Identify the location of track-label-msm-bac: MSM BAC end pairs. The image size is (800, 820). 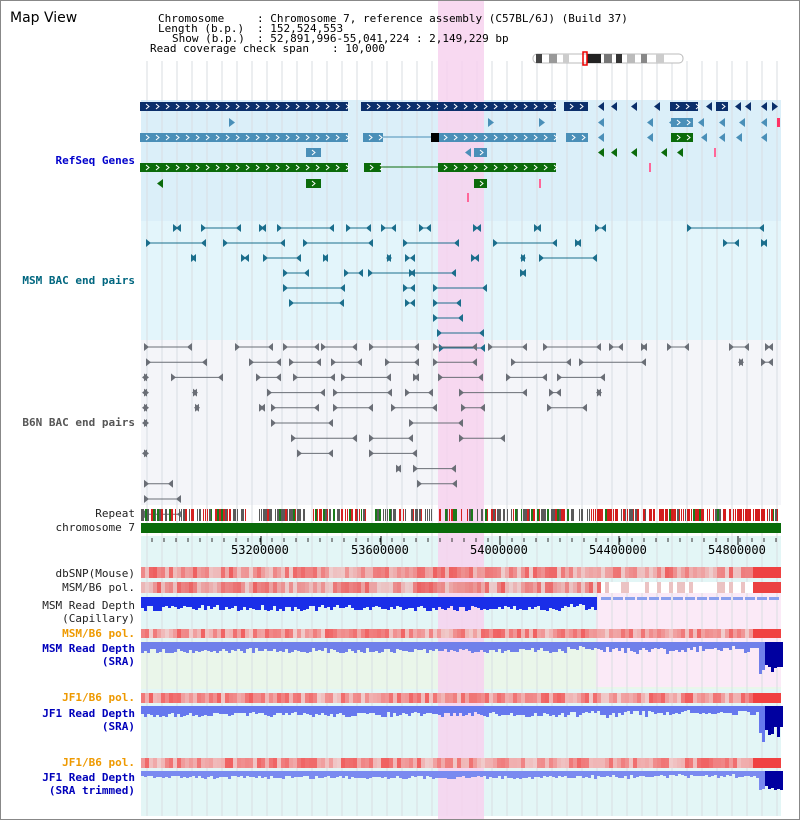
(78, 280).